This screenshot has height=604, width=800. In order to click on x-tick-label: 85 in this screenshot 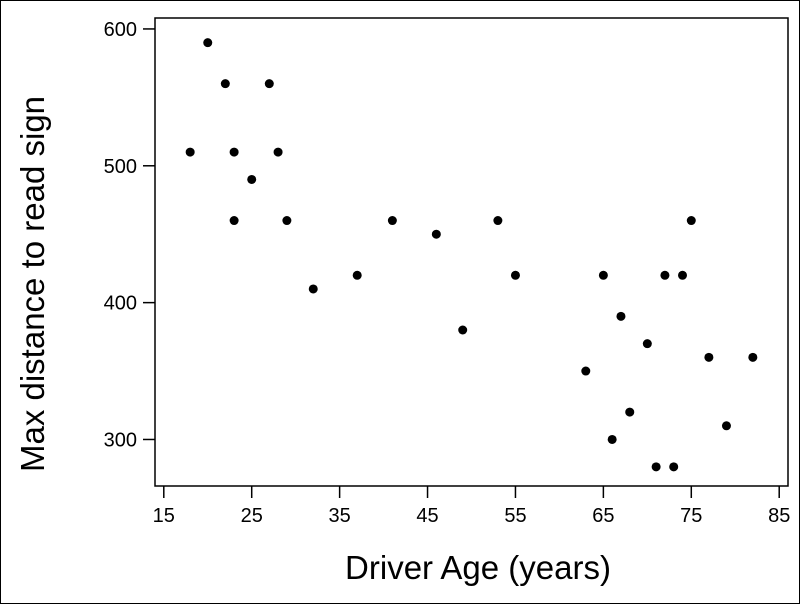, I will do `click(779, 516)`.